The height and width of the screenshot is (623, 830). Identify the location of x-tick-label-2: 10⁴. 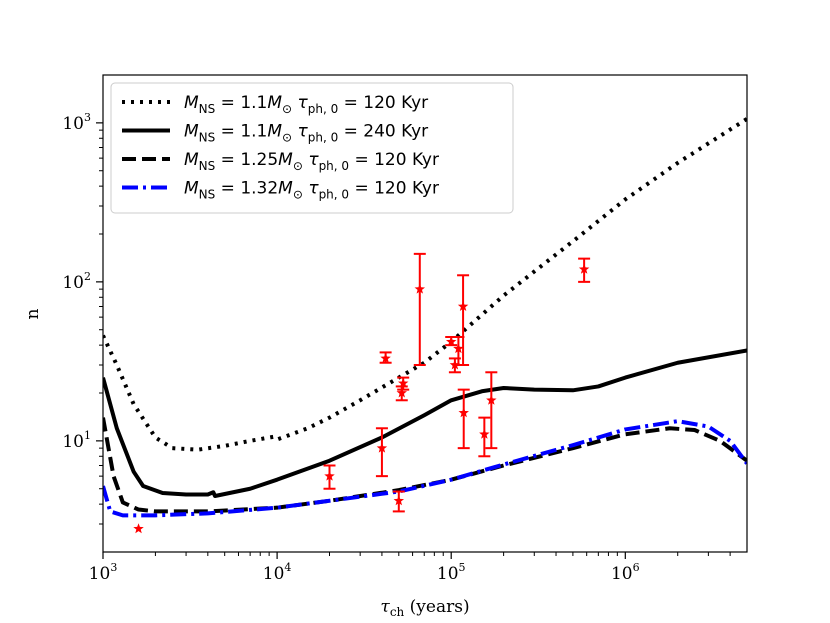
(277, 572).